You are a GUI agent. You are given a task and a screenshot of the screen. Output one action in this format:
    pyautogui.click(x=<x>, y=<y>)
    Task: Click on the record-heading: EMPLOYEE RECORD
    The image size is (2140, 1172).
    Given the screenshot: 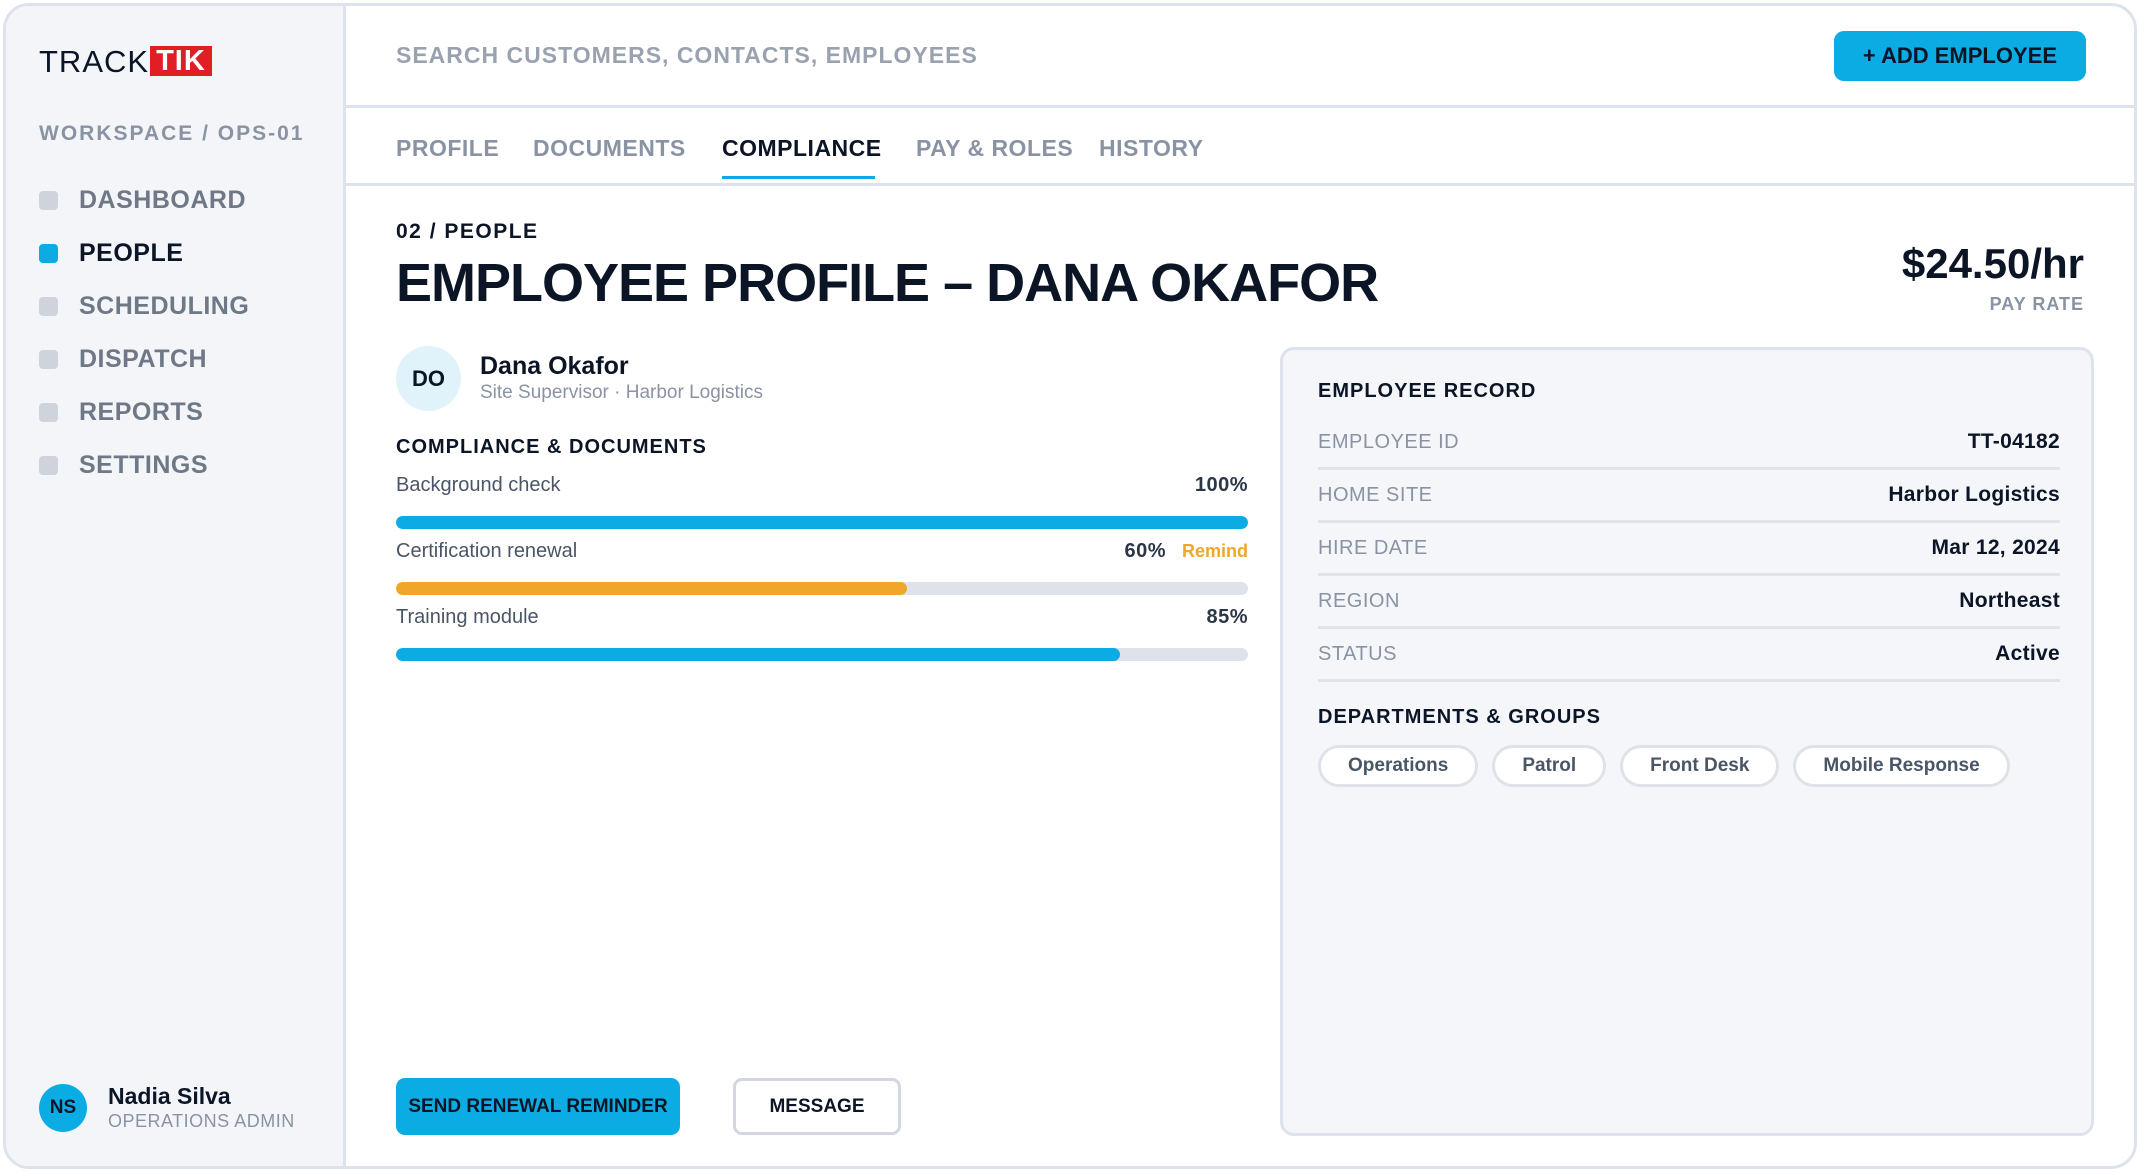 What is the action you would take?
    pyautogui.click(x=1427, y=391)
    